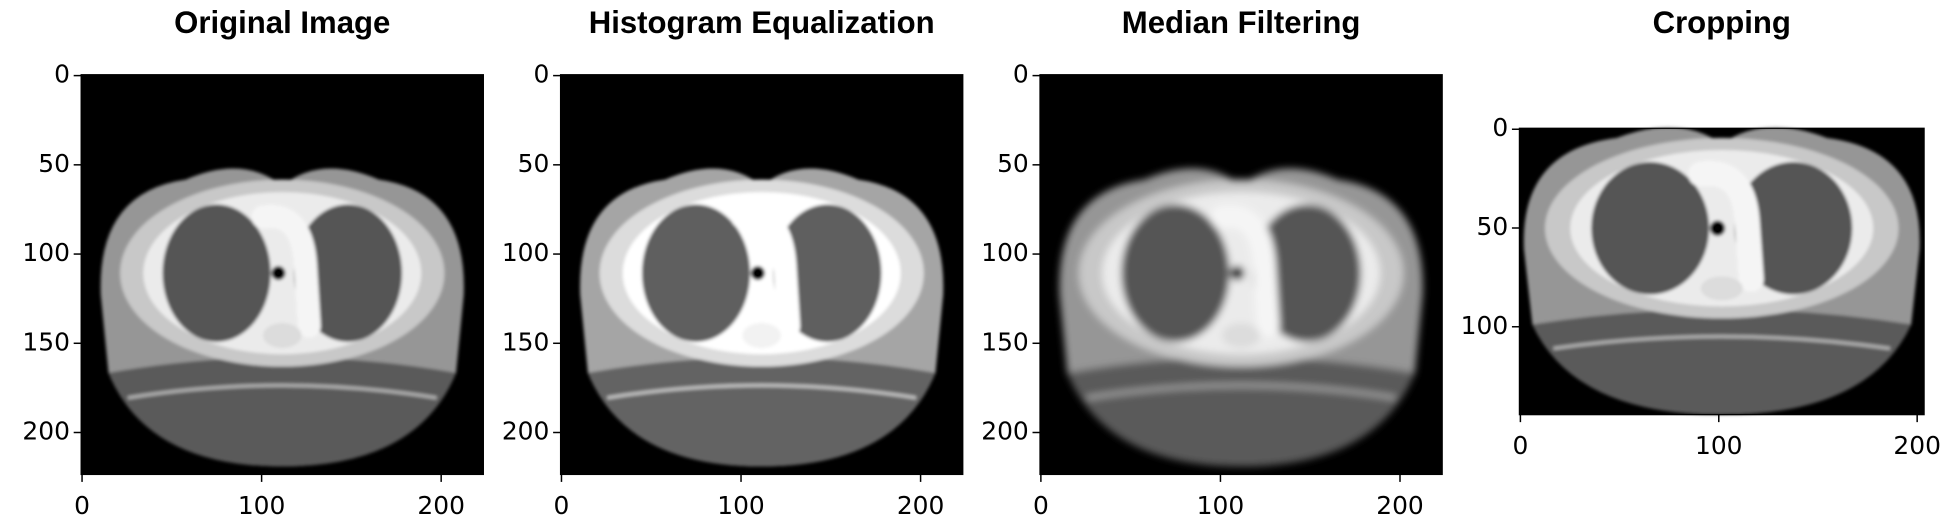  Describe the element at coordinates (282, 22) in the screenshot. I see `panel-title: Original Image` at that location.